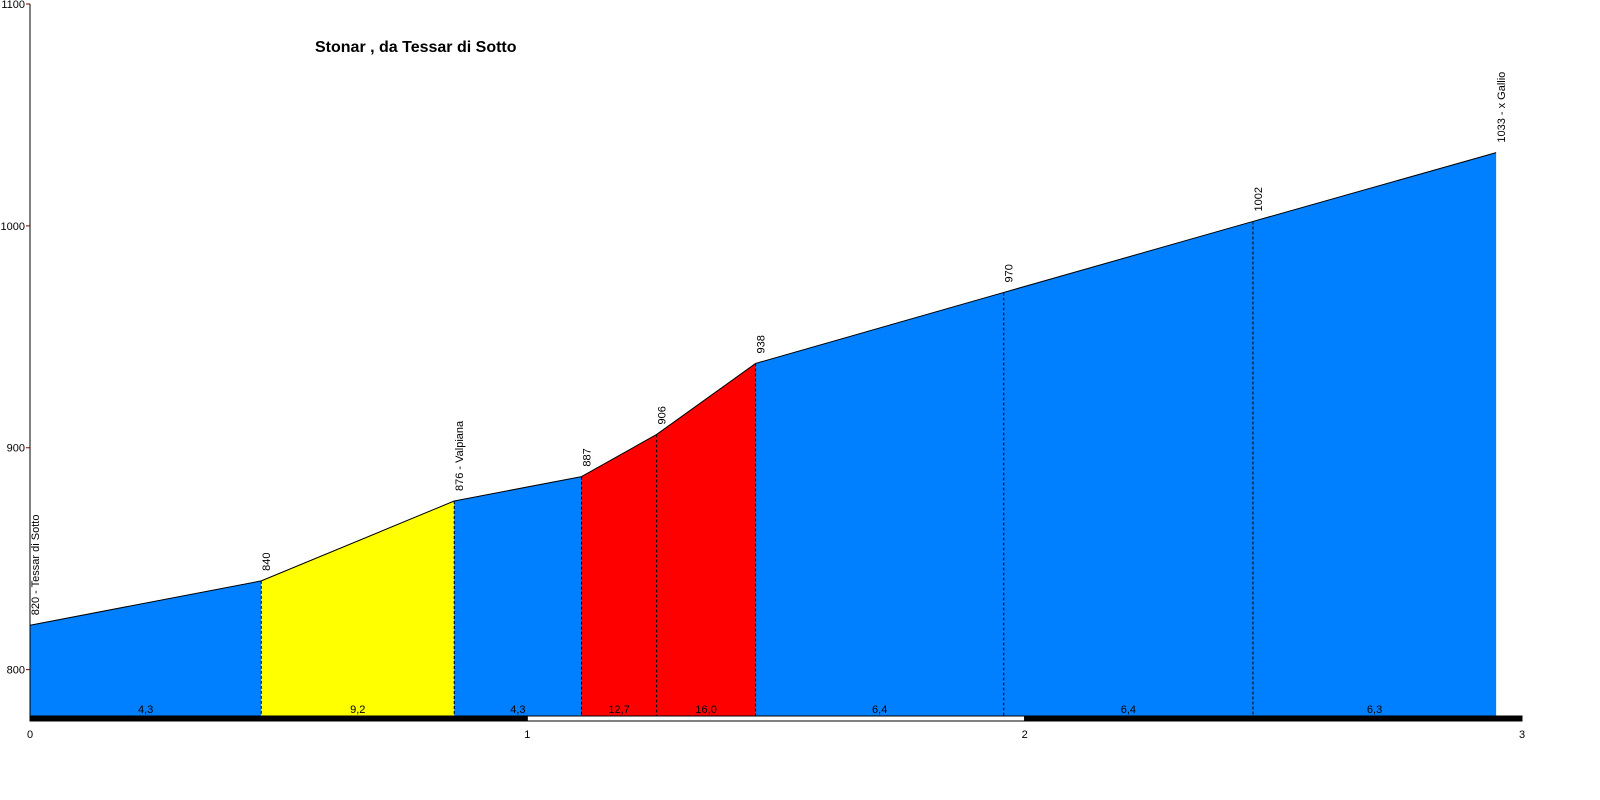  What do you see at coordinates (618, 710) in the screenshot?
I see `gradient-label: 12,7` at bounding box center [618, 710].